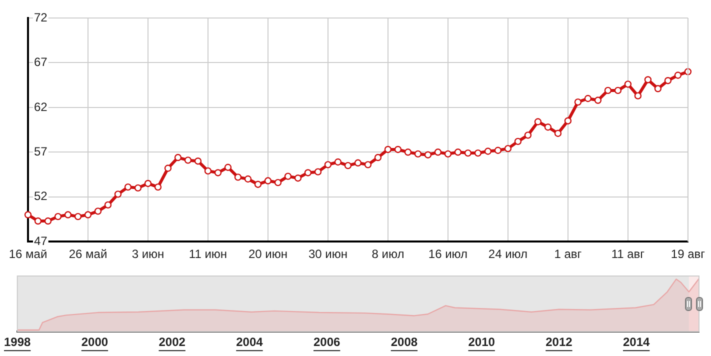  Describe the element at coordinates (94, 342) in the screenshot. I see `x-tick-label: 2000` at that location.